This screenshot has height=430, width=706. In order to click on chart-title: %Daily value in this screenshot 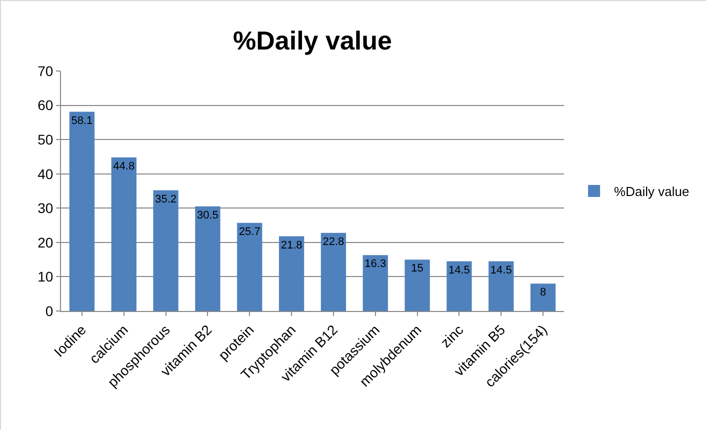, I will do `click(312, 40)`.